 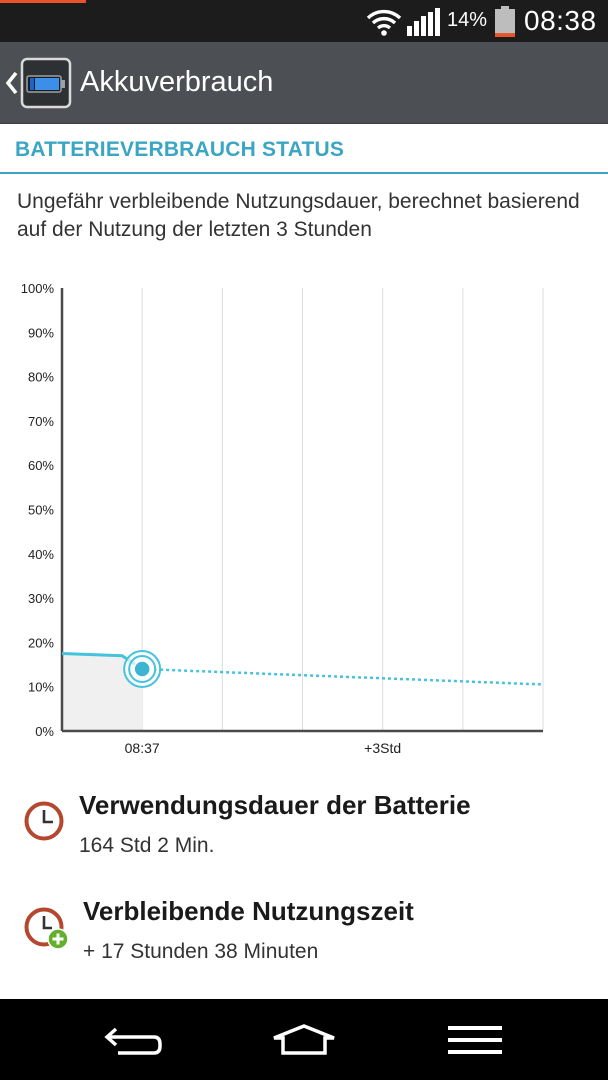 What do you see at coordinates (343, 676) in the screenshot?
I see `forecast-line` at bounding box center [343, 676].